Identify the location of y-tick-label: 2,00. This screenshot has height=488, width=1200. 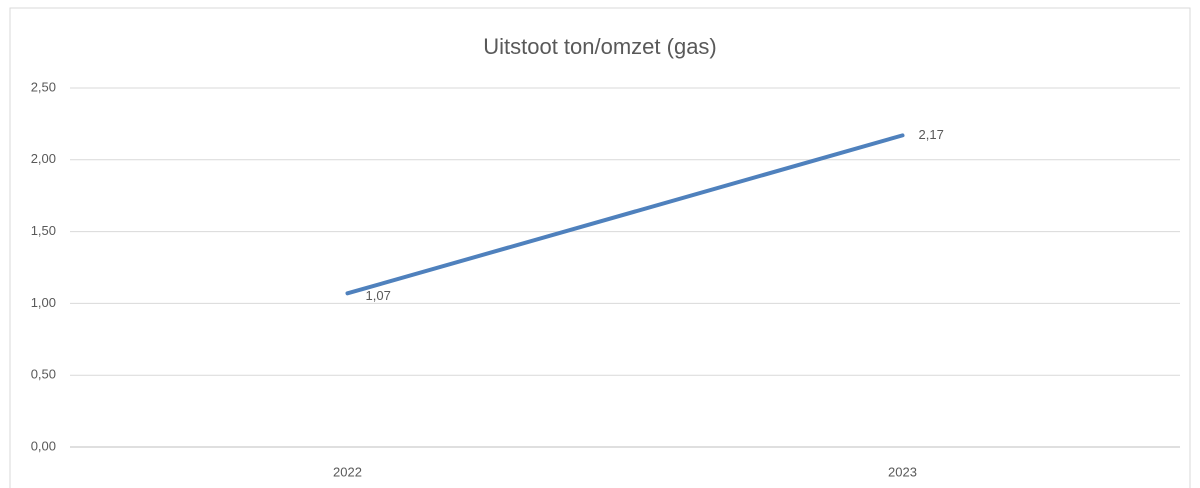
(43, 158).